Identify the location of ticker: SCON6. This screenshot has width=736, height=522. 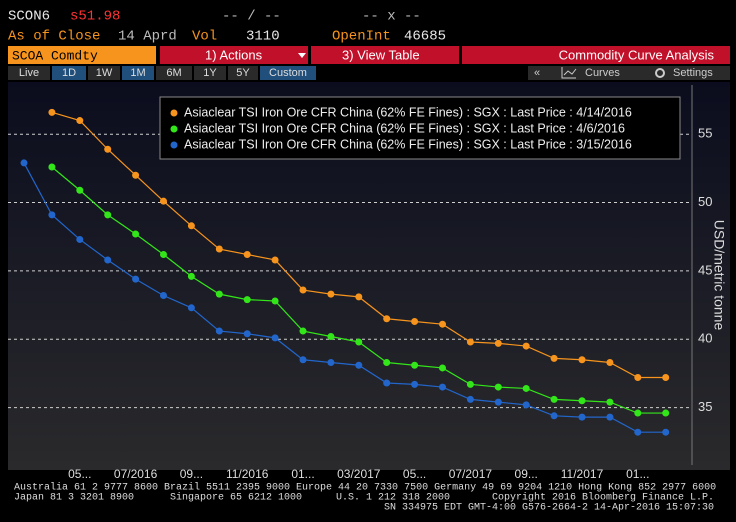
(29, 17).